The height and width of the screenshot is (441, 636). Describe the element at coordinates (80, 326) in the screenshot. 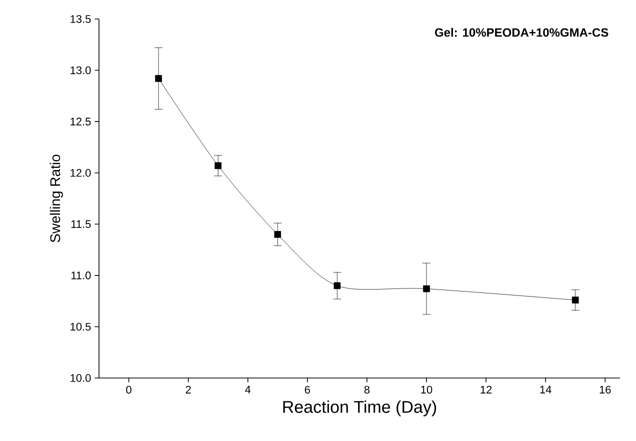

I see `y-tick-label: 10.5` at that location.